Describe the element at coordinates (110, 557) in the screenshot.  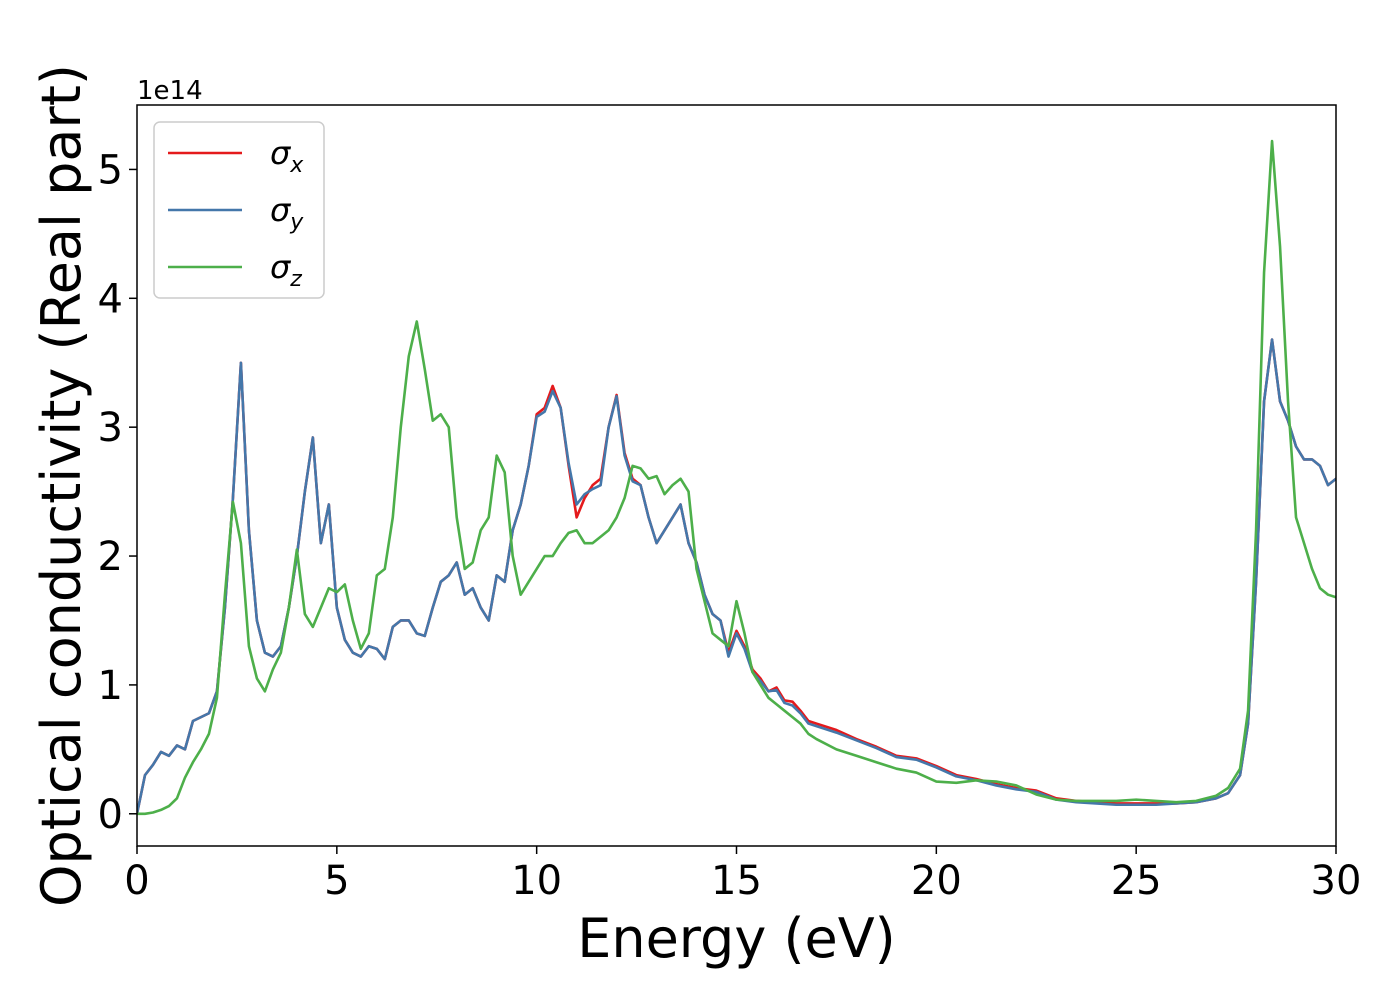
I see `y-tick-label: 2` at that location.